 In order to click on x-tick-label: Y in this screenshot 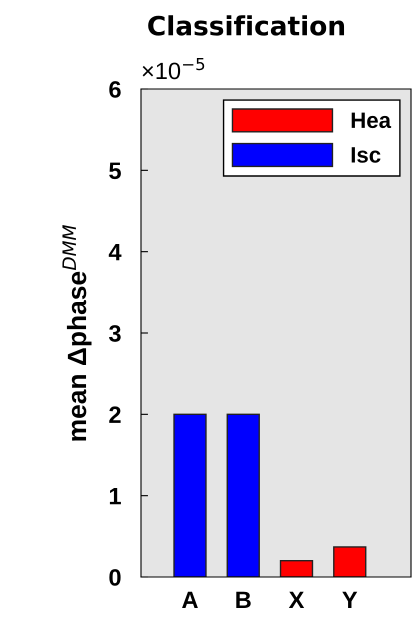, I will do `click(350, 600)`.